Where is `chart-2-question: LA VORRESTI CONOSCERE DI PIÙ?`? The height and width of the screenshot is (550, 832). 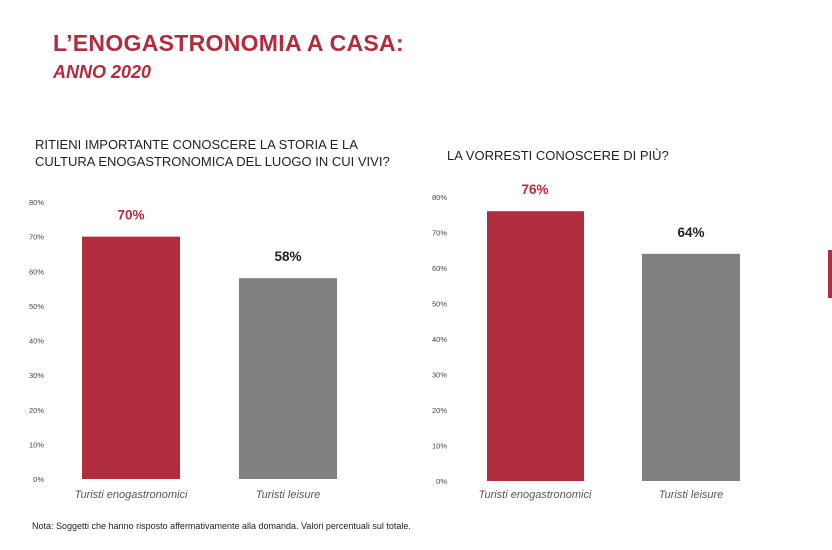 chart-2-question: LA VORRESTI CONOSCERE DI PIÙ? is located at coordinates (558, 155).